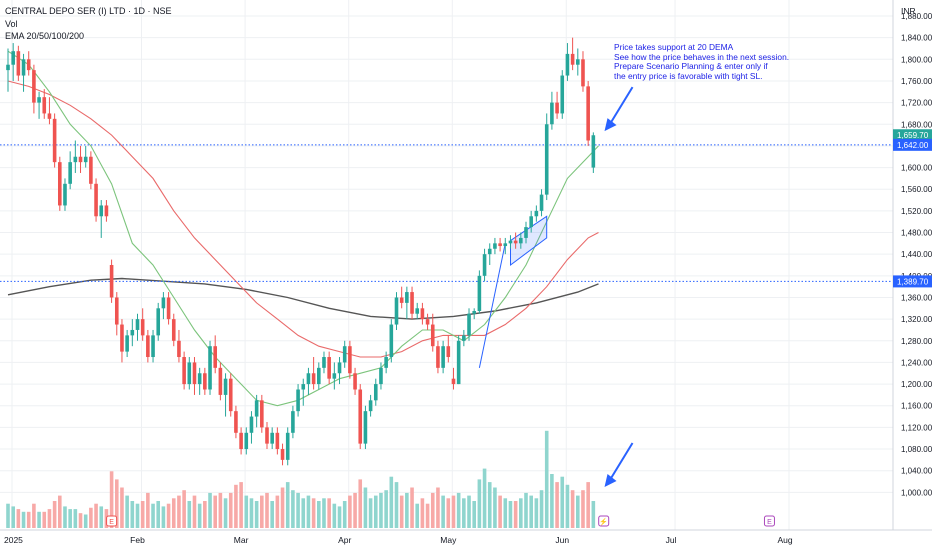  I want to click on volume-indicator-label: Vol, so click(11, 23).